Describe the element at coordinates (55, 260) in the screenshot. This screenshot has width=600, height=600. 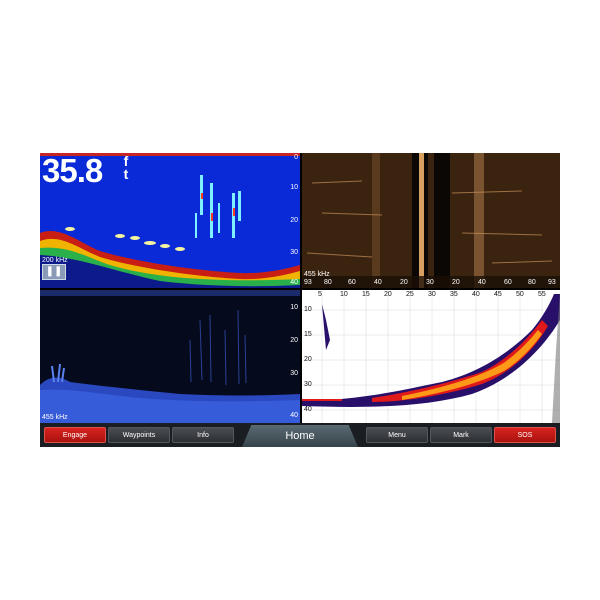
I see `frequency-label: 200 kHz` at that location.